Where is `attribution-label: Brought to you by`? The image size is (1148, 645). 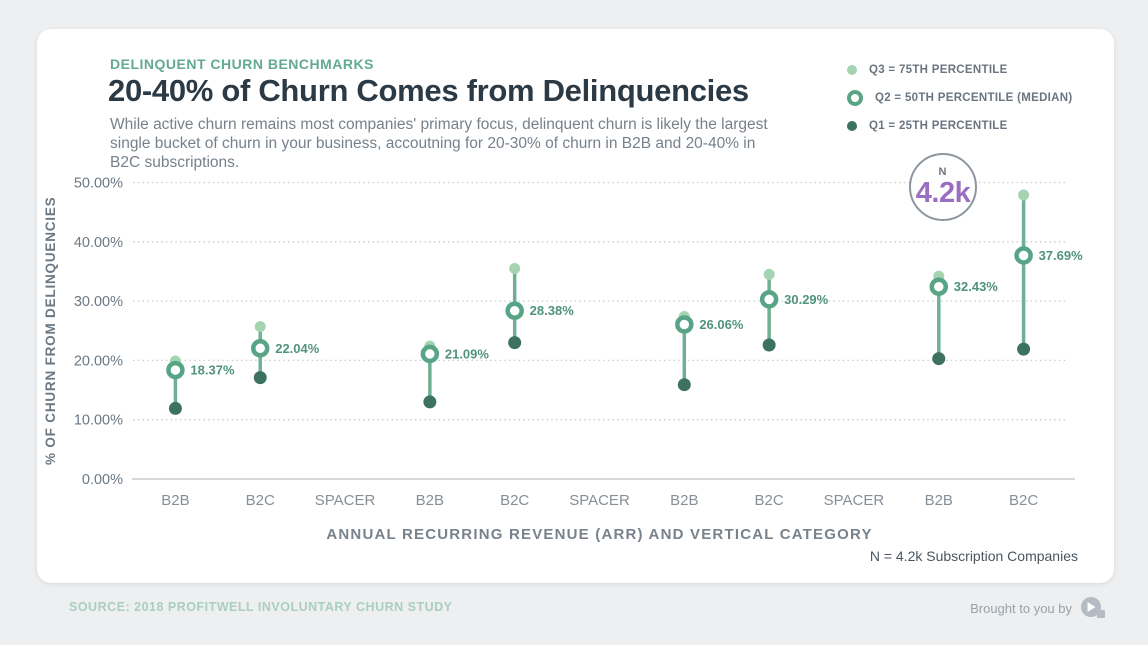 attribution-label: Brought to you by is located at coordinates (1021, 608).